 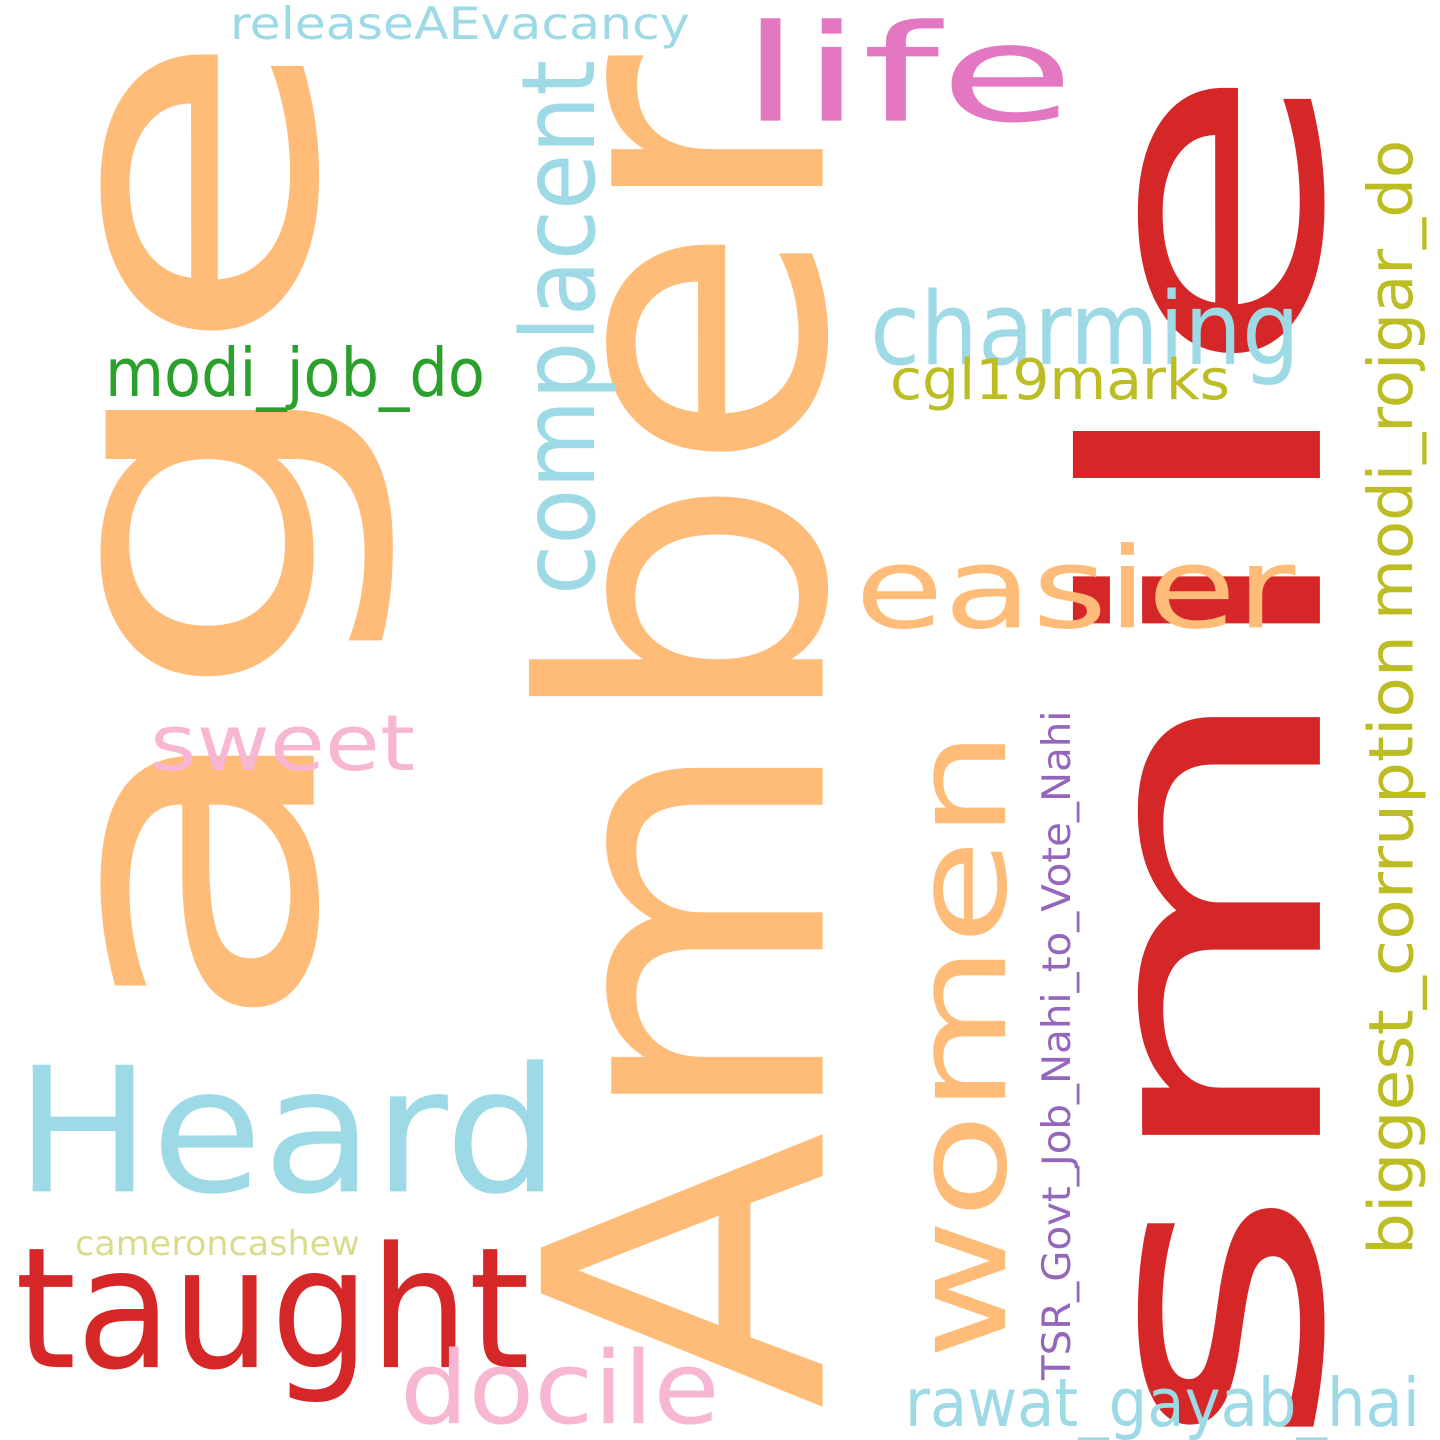 What do you see at coordinates (295, 374) in the screenshot?
I see `word-modi-job-do: modi_job_do` at bounding box center [295, 374].